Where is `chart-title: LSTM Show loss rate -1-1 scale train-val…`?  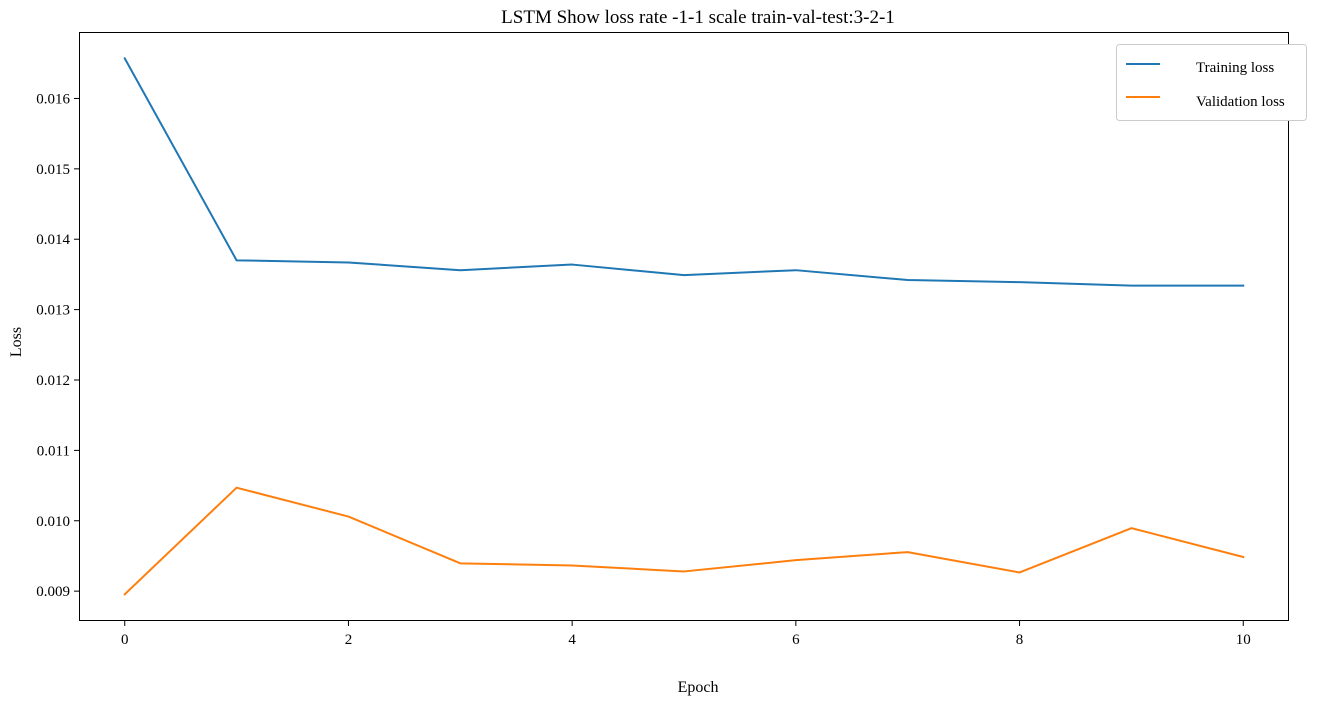 chart-title: LSTM Show loss rate -1-1 scale train-val… is located at coordinates (698, 17).